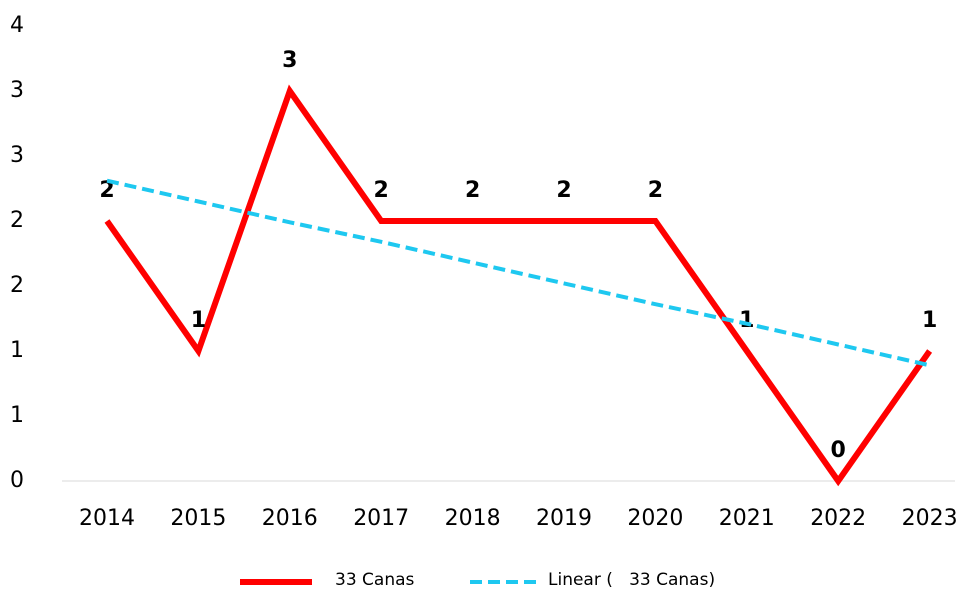 The image size is (966, 589). What do you see at coordinates (930, 518) in the screenshot?
I see `x-tick-label: 2023` at bounding box center [930, 518].